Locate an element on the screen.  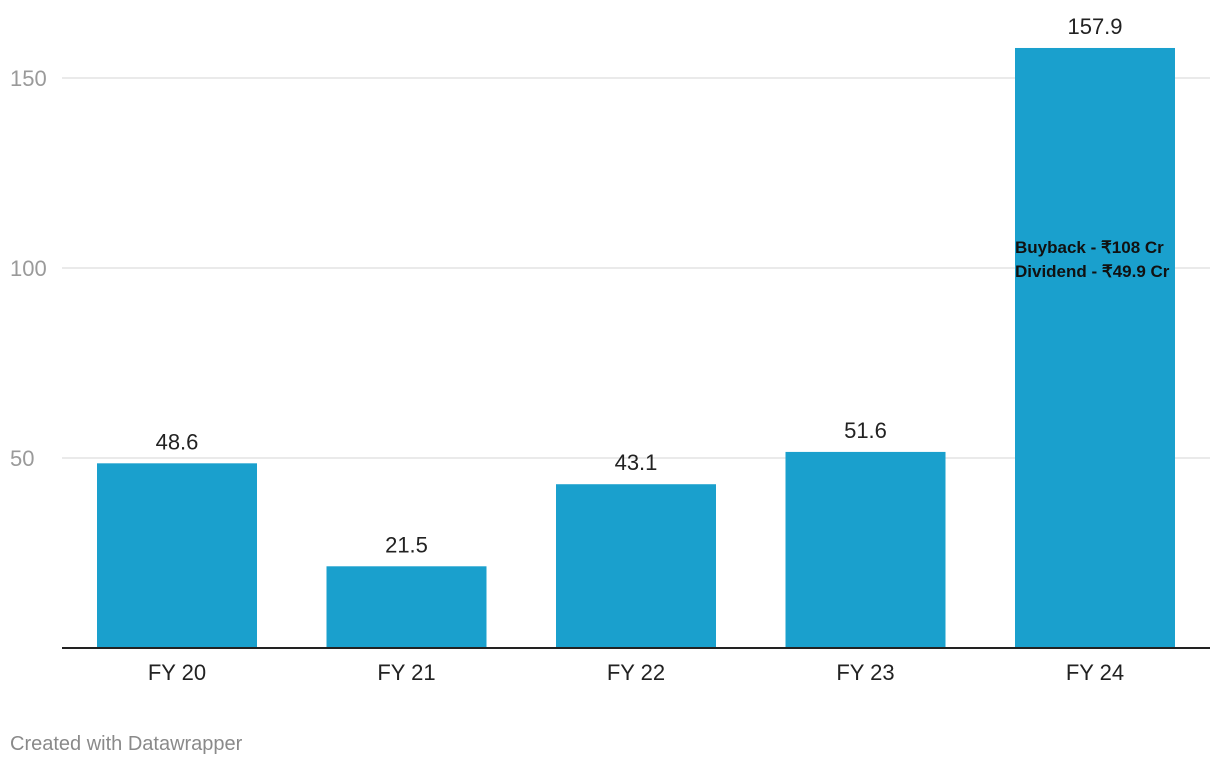
x-tick-label: FY 23 is located at coordinates (865, 672).